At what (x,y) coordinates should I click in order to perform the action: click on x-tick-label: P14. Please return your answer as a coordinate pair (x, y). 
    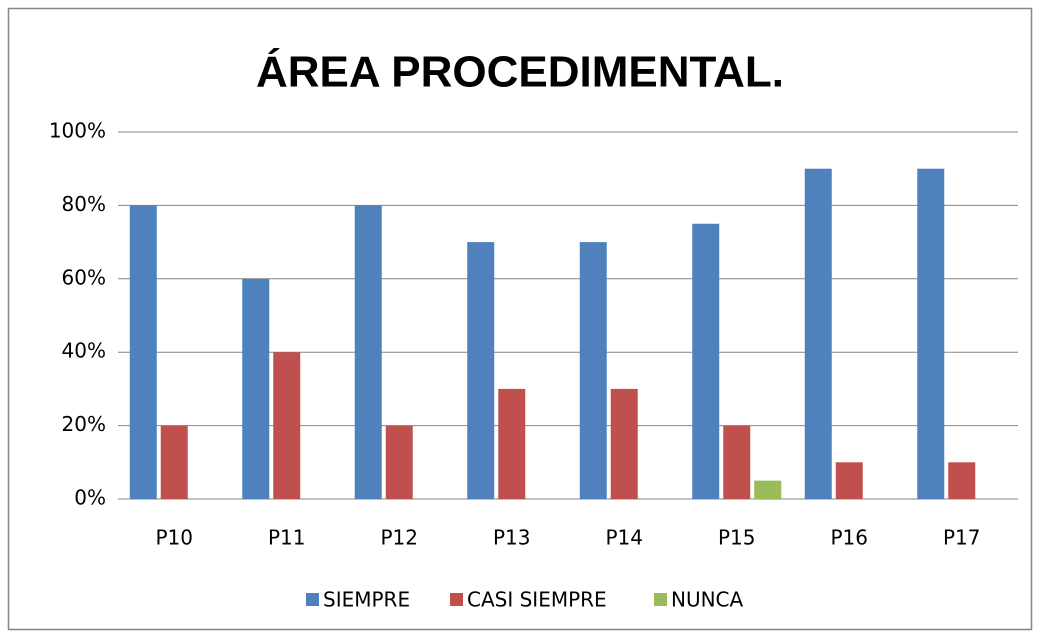
    Looking at the image, I should click on (624, 538).